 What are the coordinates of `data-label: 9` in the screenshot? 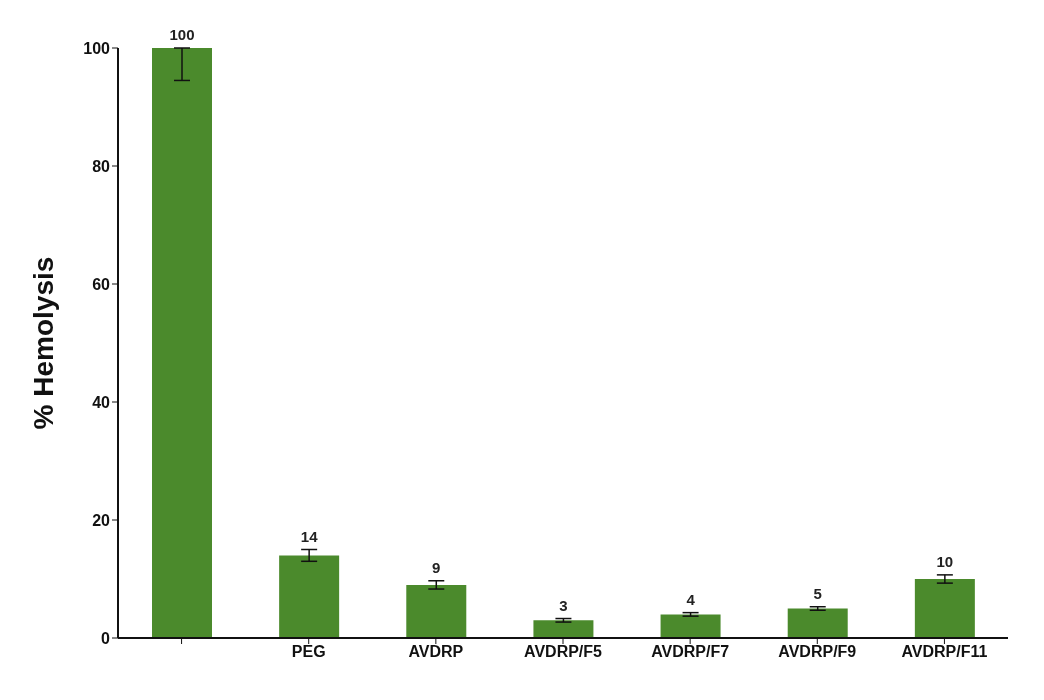 It's located at (436, 567).